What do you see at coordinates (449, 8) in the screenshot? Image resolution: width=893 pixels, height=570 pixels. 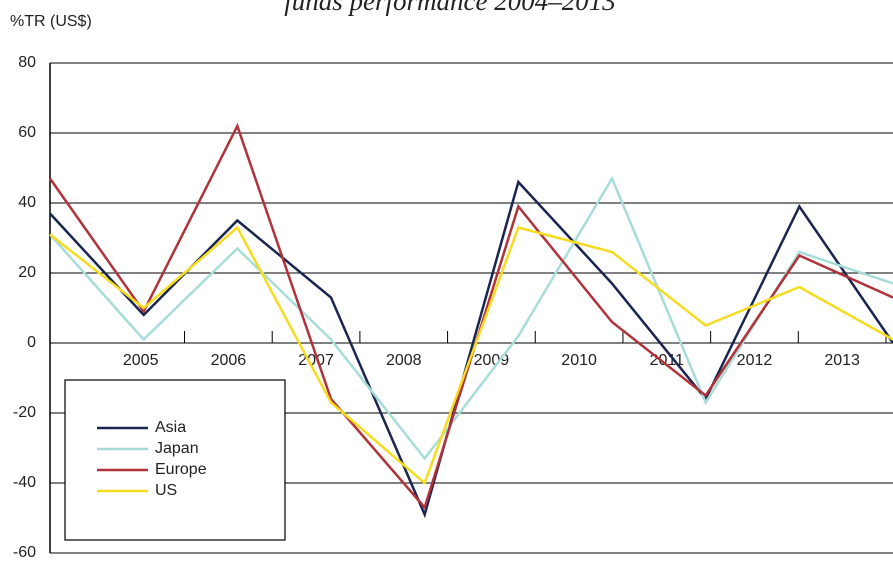 I see `chart-title: funds performance 2004–2013` at bounding box center [449, 8].